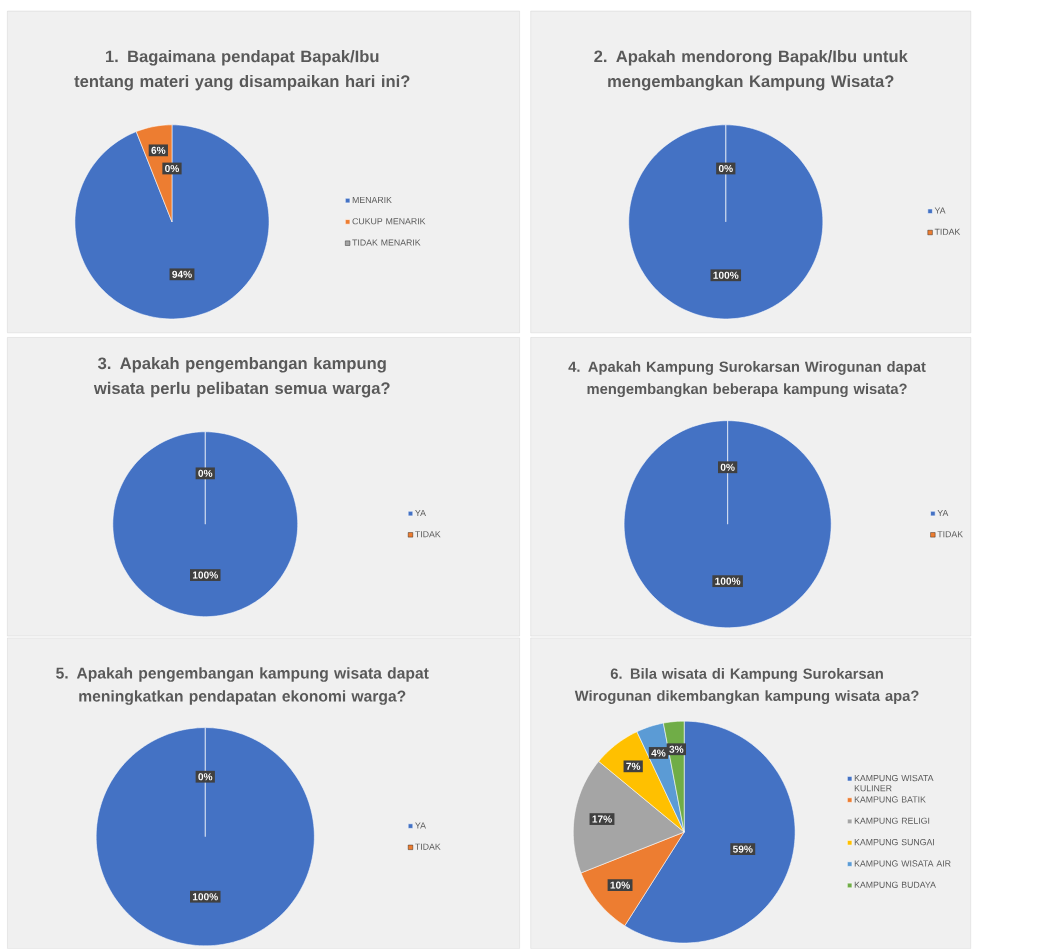  What do you see at coordinates (242, 686) in the screenshot?
I see `chart-title: 5. Apakah pengembangan kampung wisata dapat meningkatkan pendapatan ekonomi warga?` at bounding box center [242, 686].